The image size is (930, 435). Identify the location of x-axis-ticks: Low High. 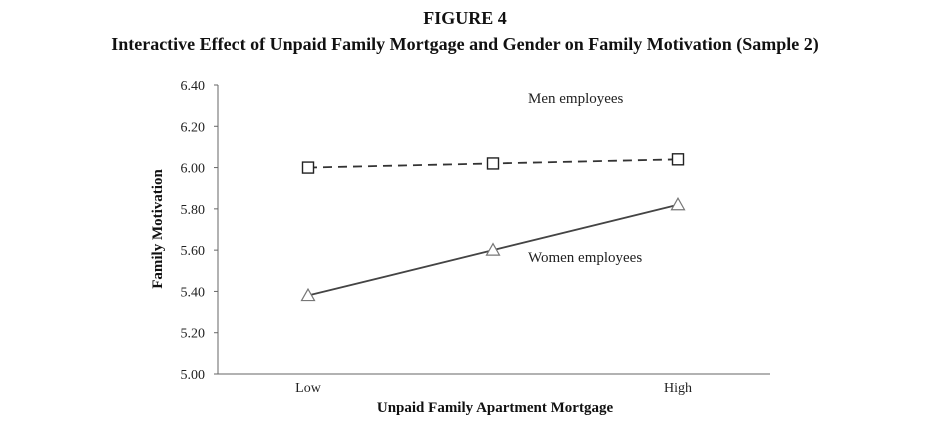
(493, 388).